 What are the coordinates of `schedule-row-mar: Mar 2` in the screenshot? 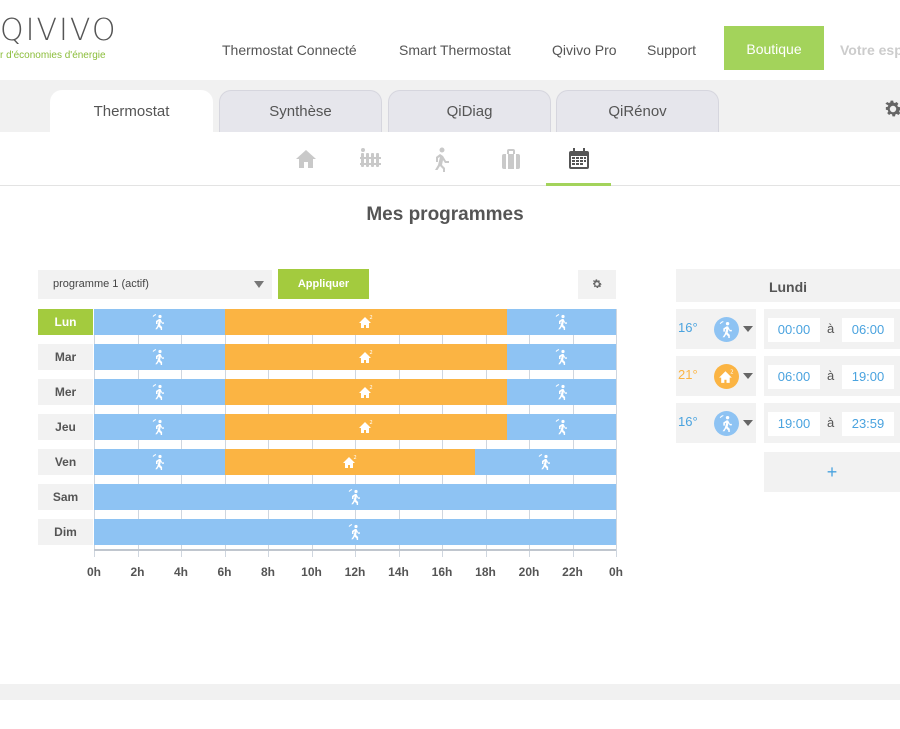 It's located at (327, 357).